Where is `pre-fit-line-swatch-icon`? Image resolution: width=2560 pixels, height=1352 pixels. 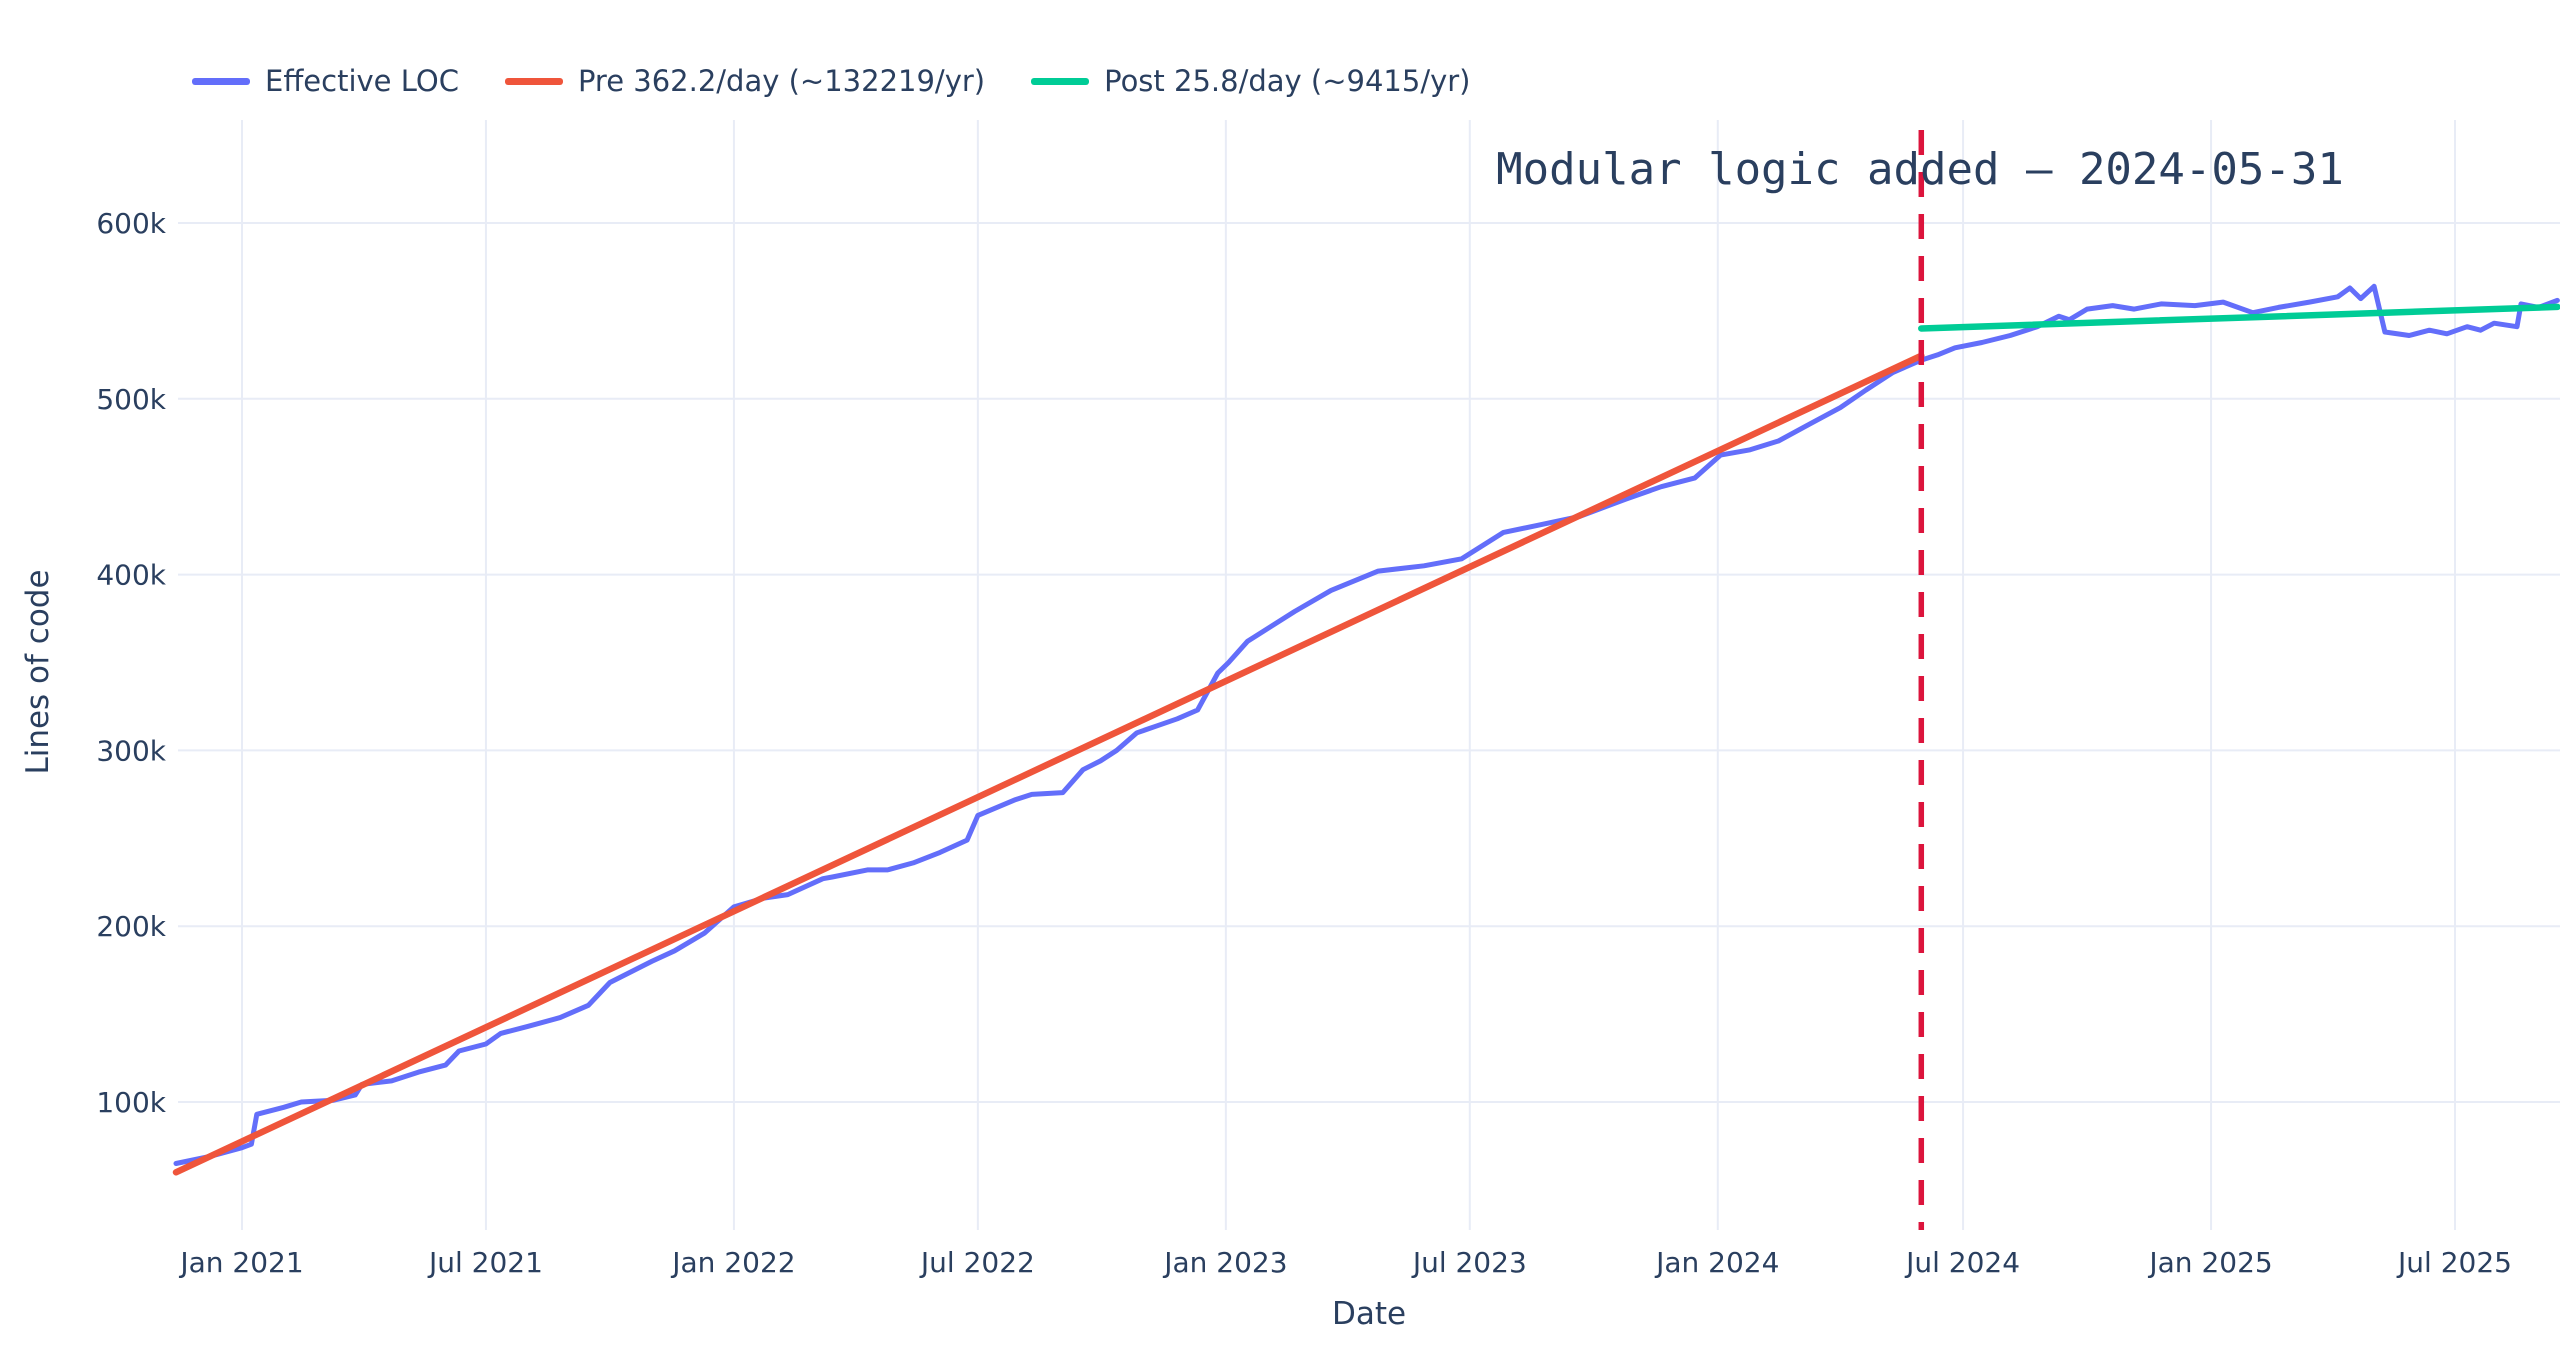 pre-fit-line-swatch-icon is located at coordinates (533, 81).